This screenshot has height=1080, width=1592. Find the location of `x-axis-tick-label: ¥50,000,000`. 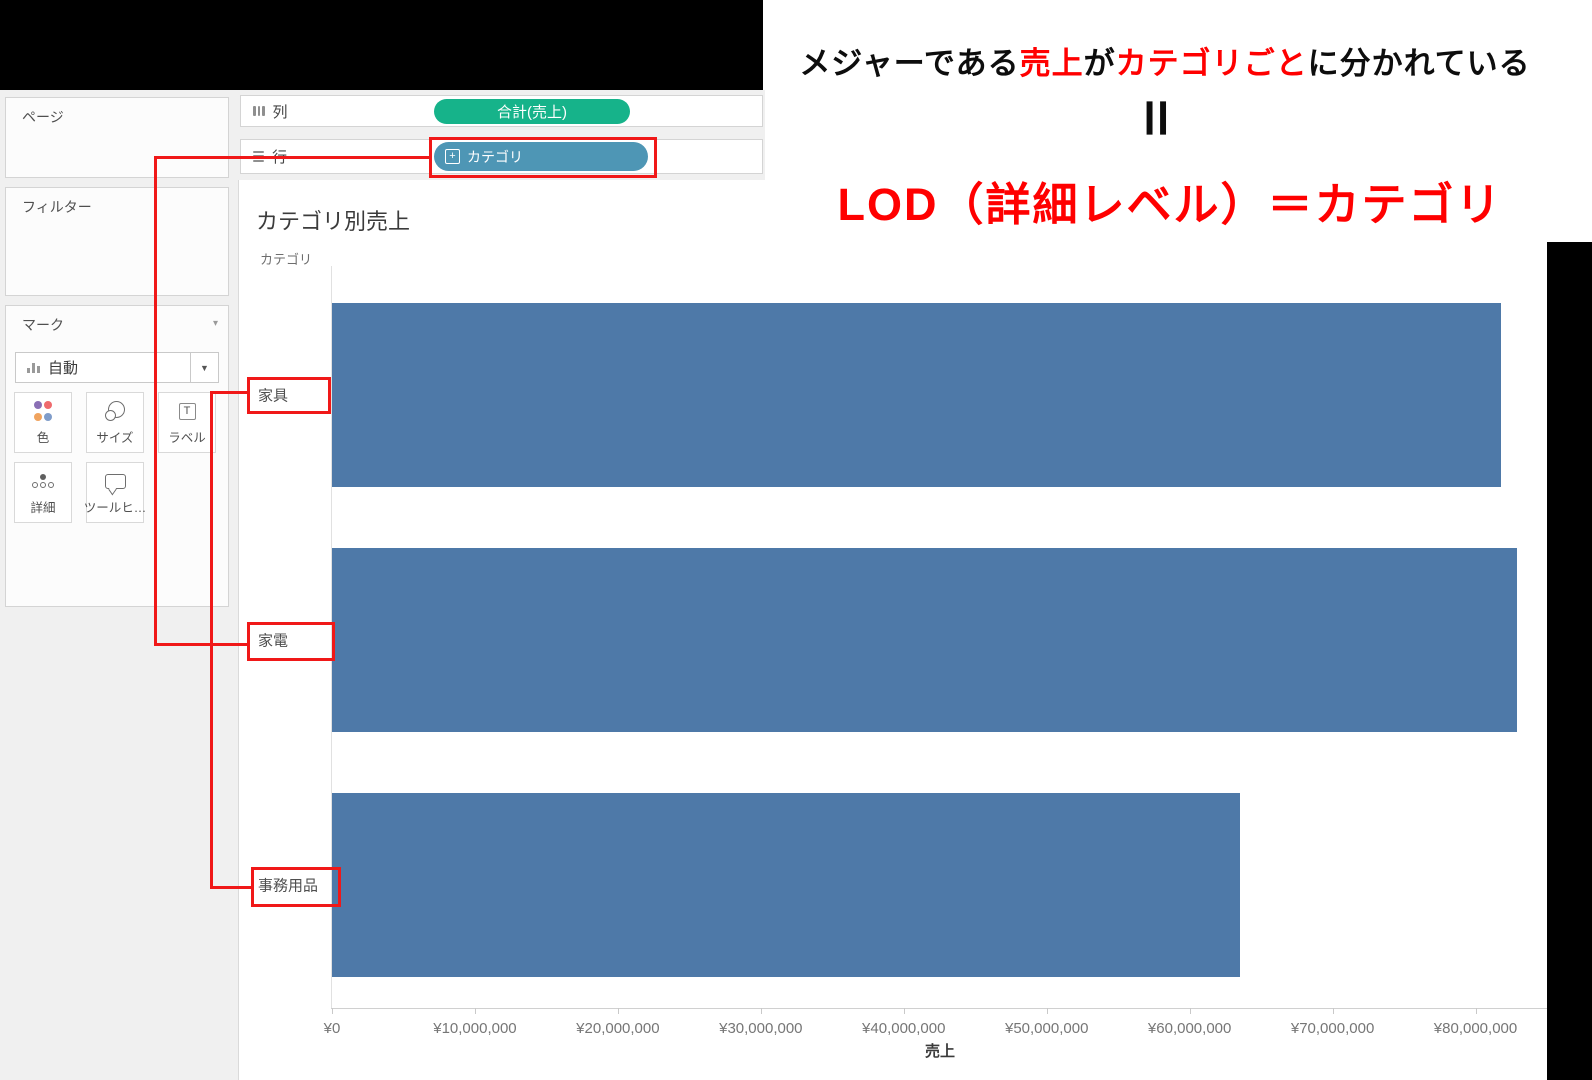

x-axis-tick-label: ¥50,000,000 is located at coordinates (1046, 1028).